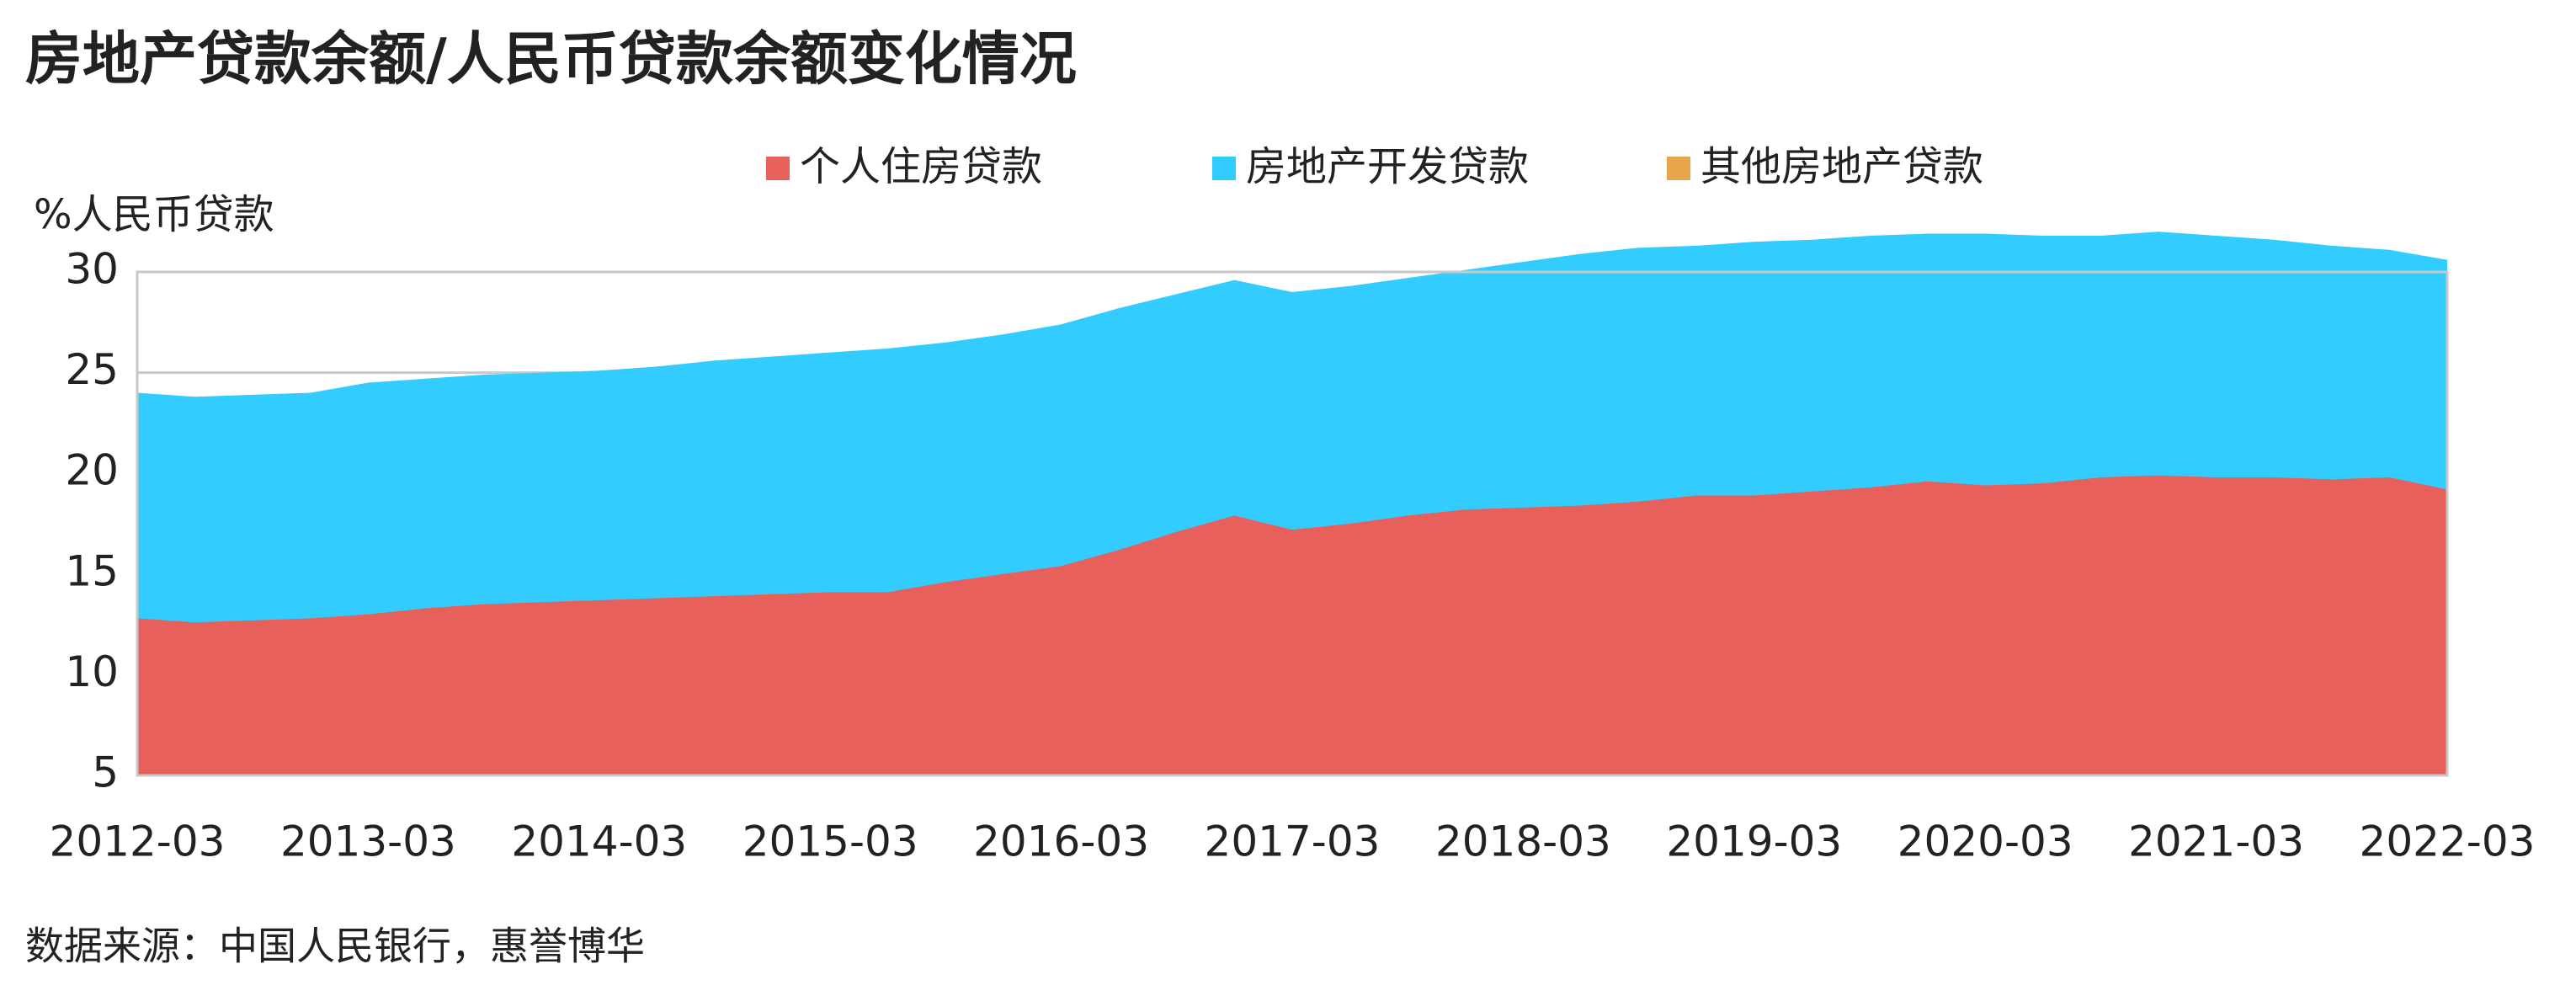 This screenshot has width=2576, height=996. I want to click on y-tick-label: 20, so click(92, 470).